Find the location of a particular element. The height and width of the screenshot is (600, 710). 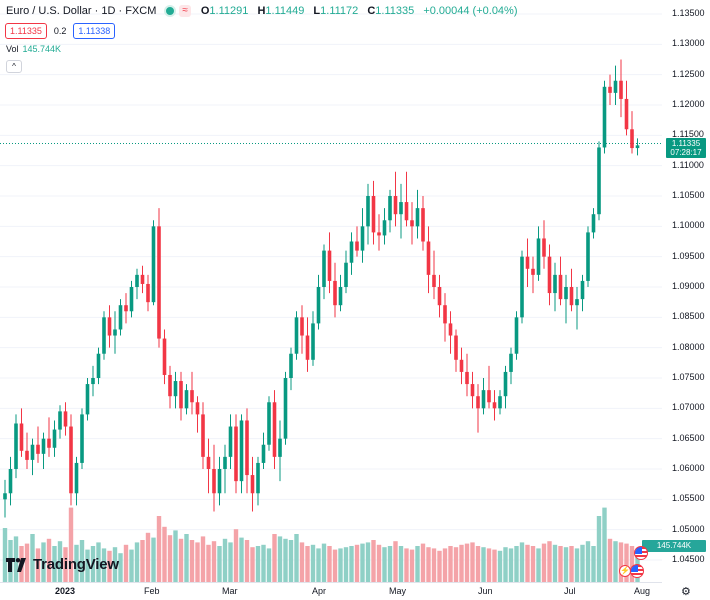

current-price: 1.11335 is located at coordinates (686, 143).